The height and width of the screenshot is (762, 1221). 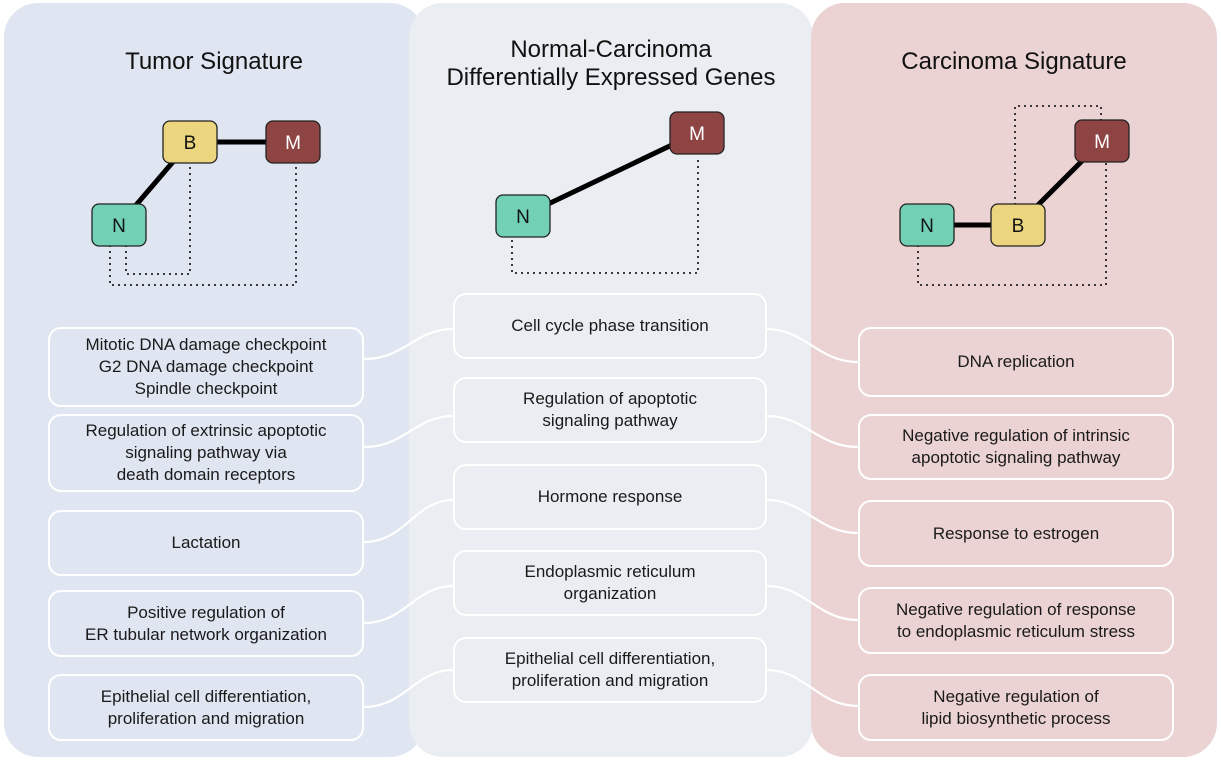 I want to click on carcinoma-network: M N B, so click(x=1014, y=195).